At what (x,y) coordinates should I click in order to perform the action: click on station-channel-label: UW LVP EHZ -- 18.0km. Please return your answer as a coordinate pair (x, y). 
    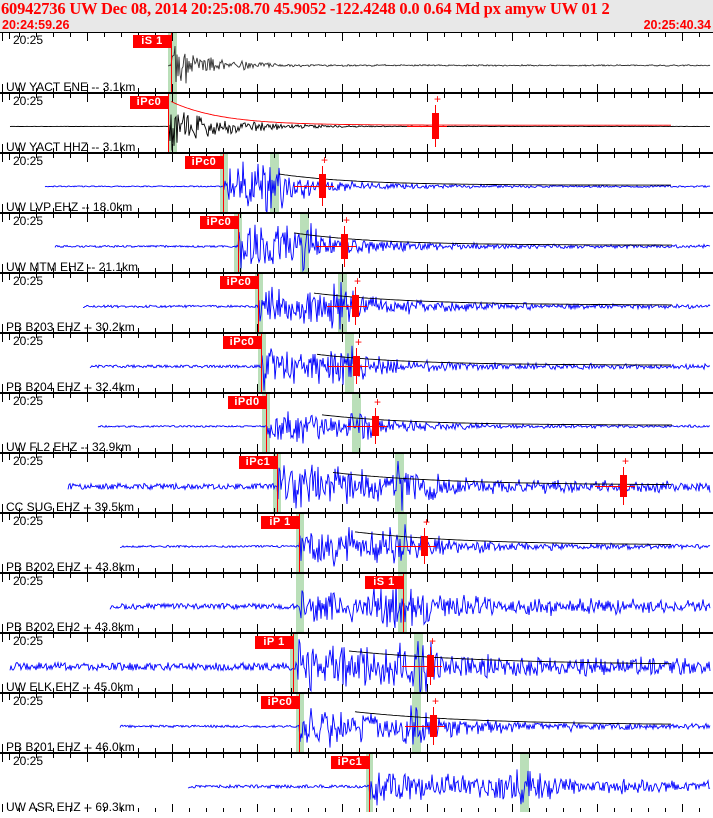
    Looking at the image, I should click on (69, 206).